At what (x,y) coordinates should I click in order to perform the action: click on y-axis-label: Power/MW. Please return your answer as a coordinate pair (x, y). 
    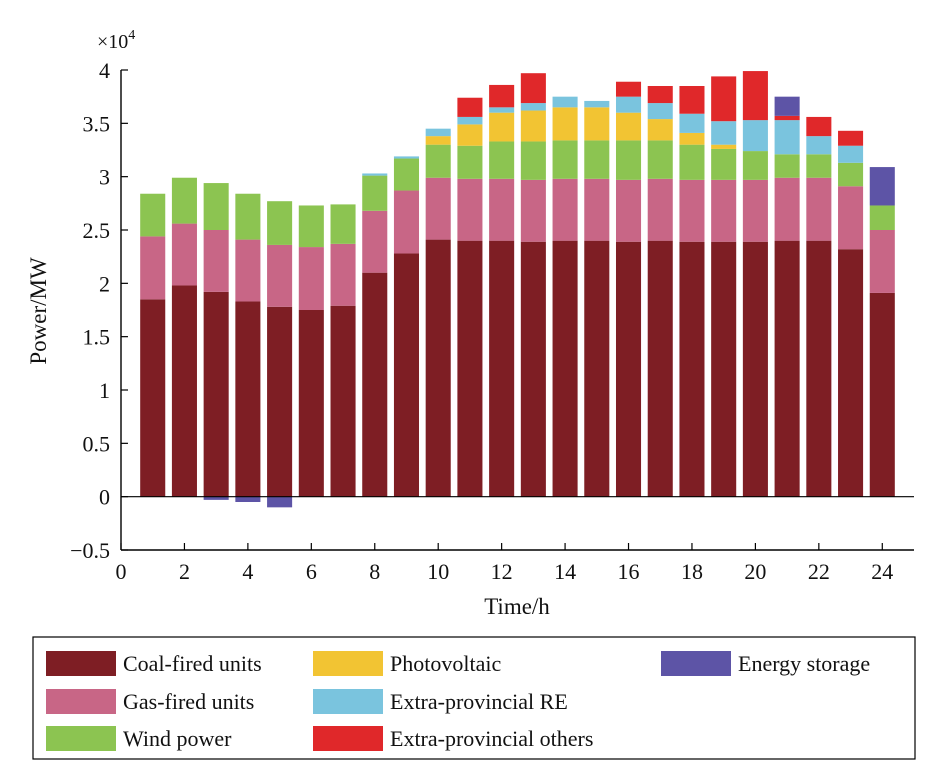
    Looking at the image, I should click on (38, 311).